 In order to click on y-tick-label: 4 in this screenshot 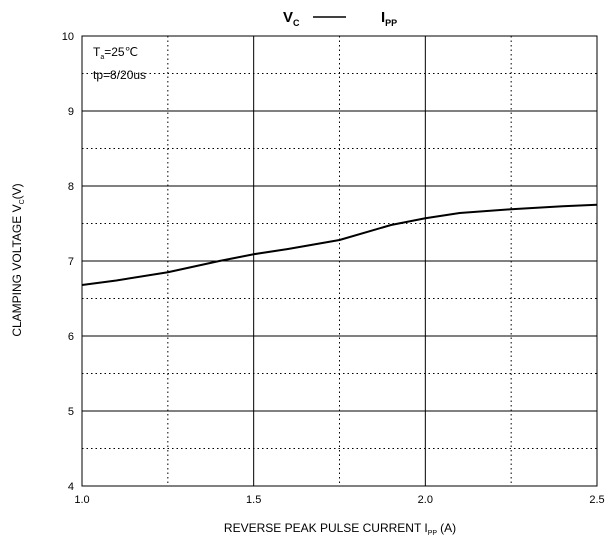, I will do `click(71, 487)`.